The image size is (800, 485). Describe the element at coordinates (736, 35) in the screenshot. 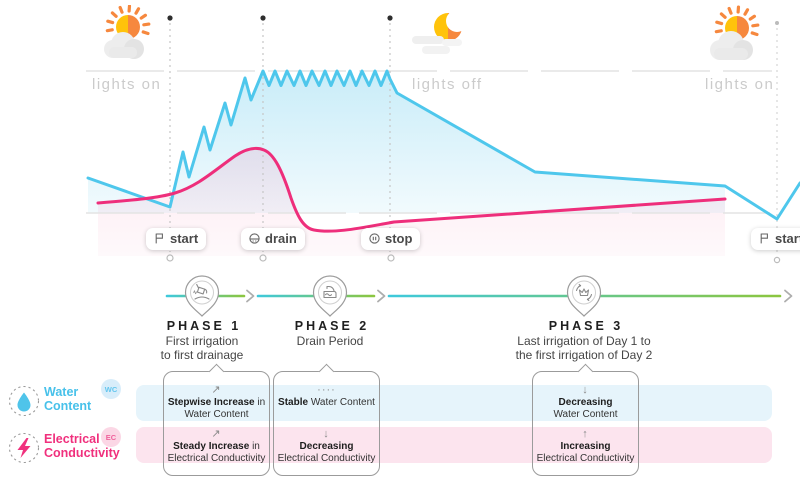

I see `sun-cloud-icon-right` at that location.